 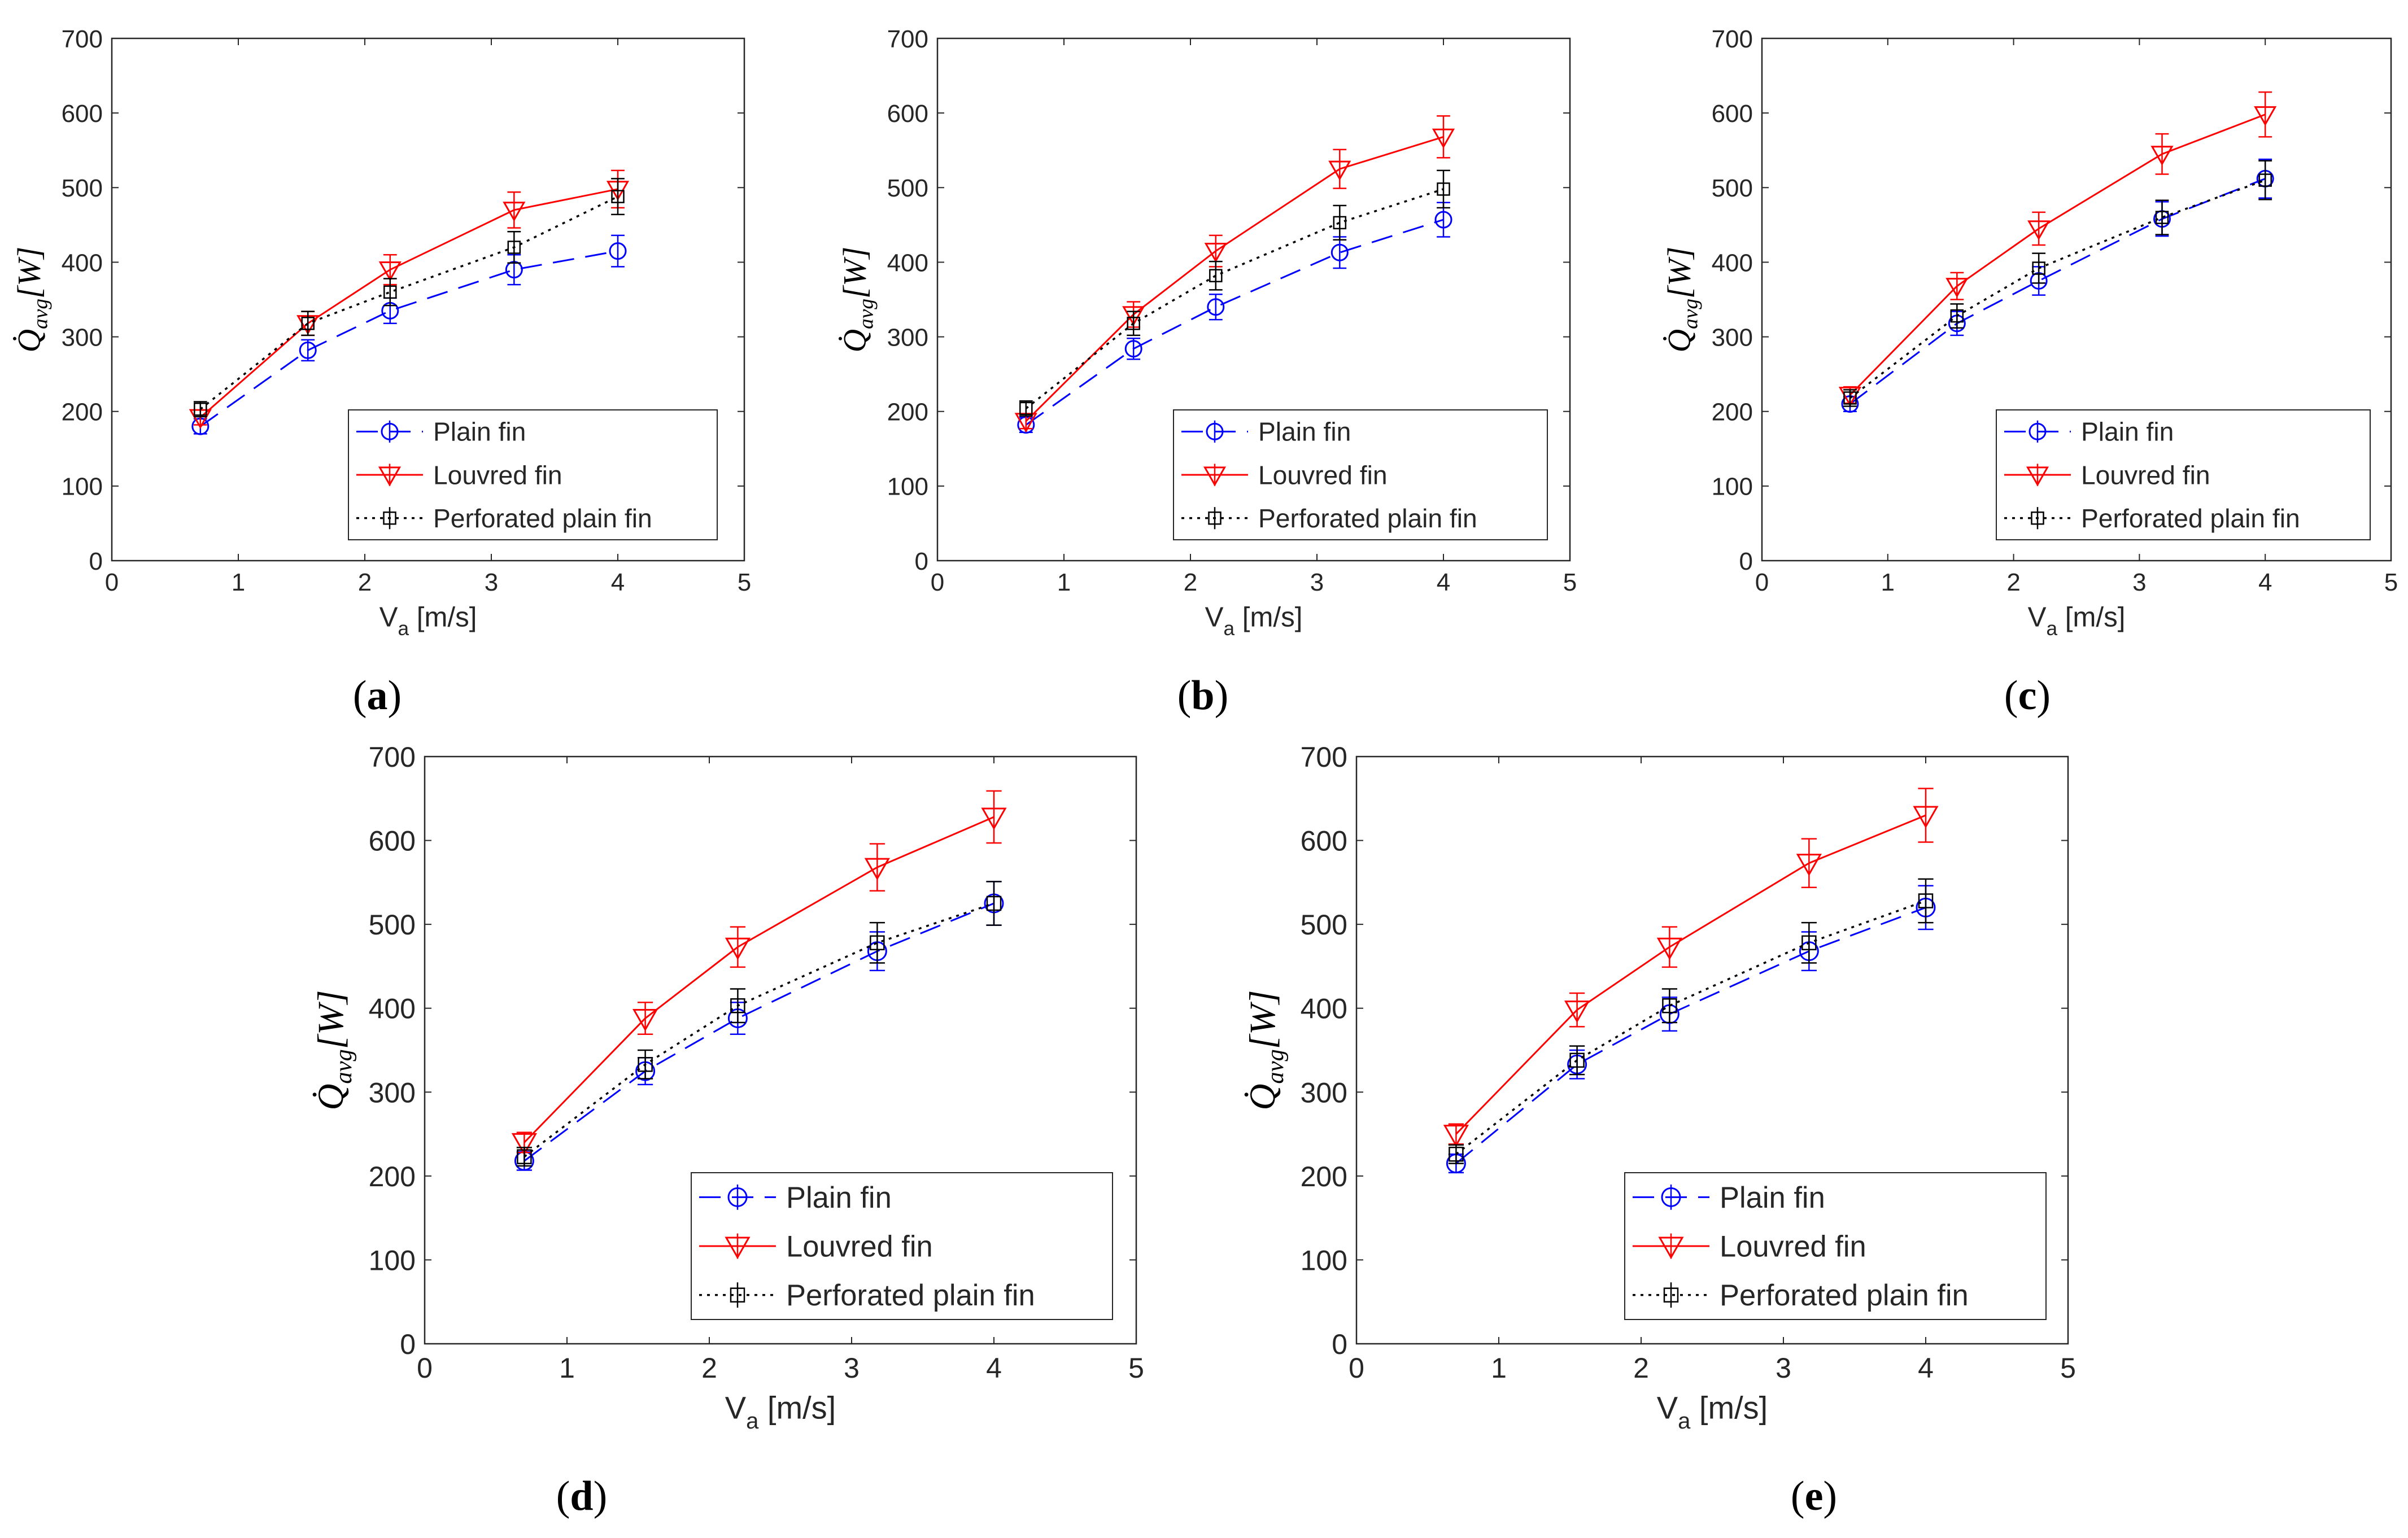 What do you see at coordinates (32, 299) in the screenshot?
I see `y-axis-label-a: Q̇avg[W]` at bounding box center [32, 299].